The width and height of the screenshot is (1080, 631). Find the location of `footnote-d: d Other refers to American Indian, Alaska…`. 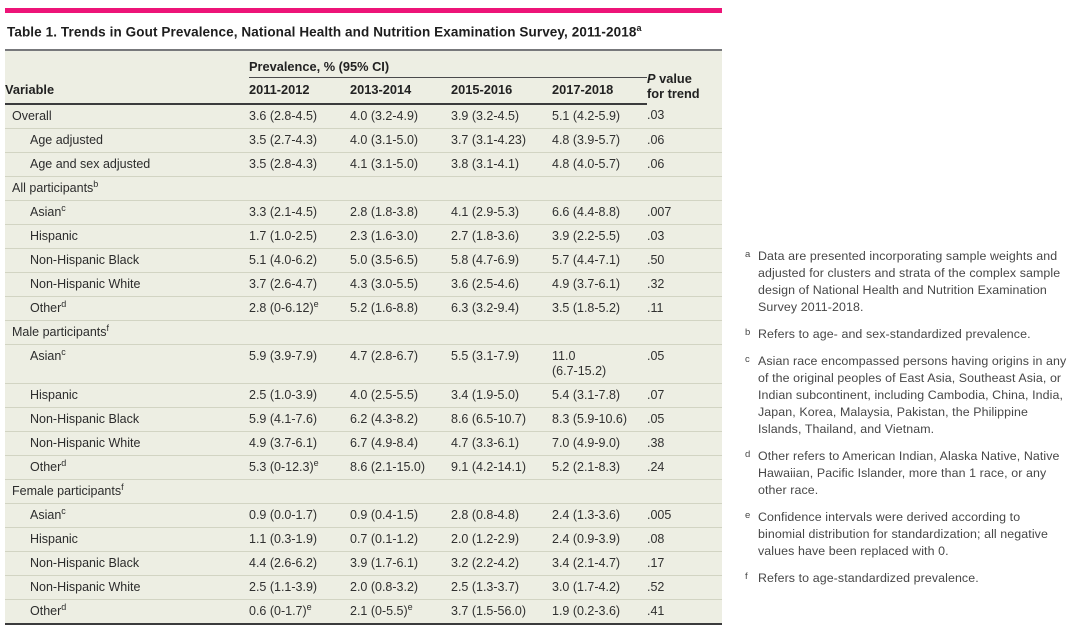

footnote-d: d Other refers to American Indian, Alaska… is located at coordinates (906, 473).